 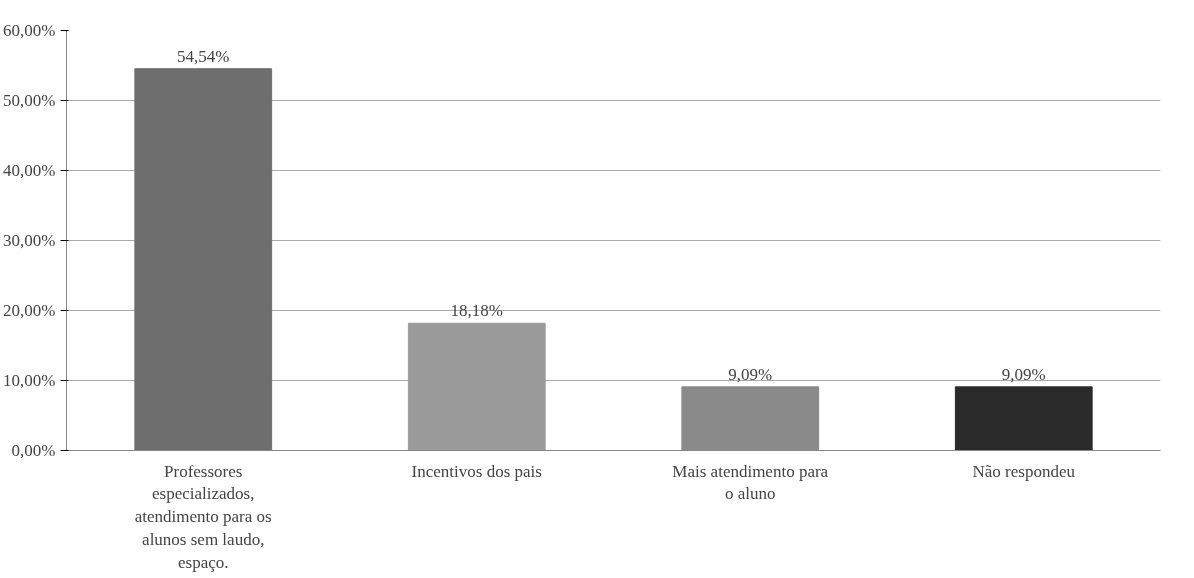 I want to click on y-tick-label: 50,00%, so click(x=29, y=100).